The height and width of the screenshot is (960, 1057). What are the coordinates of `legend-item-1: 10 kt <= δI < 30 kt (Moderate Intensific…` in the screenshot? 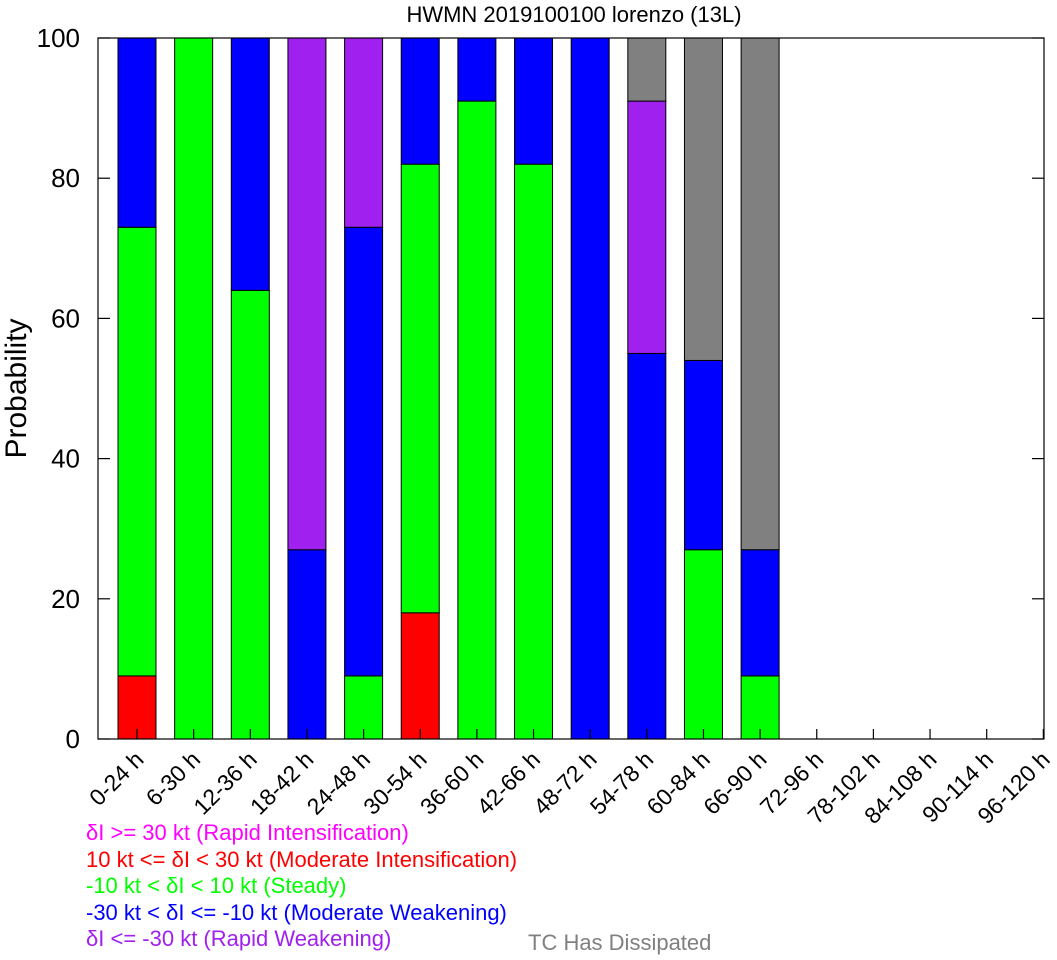 It's located at (302, 859).